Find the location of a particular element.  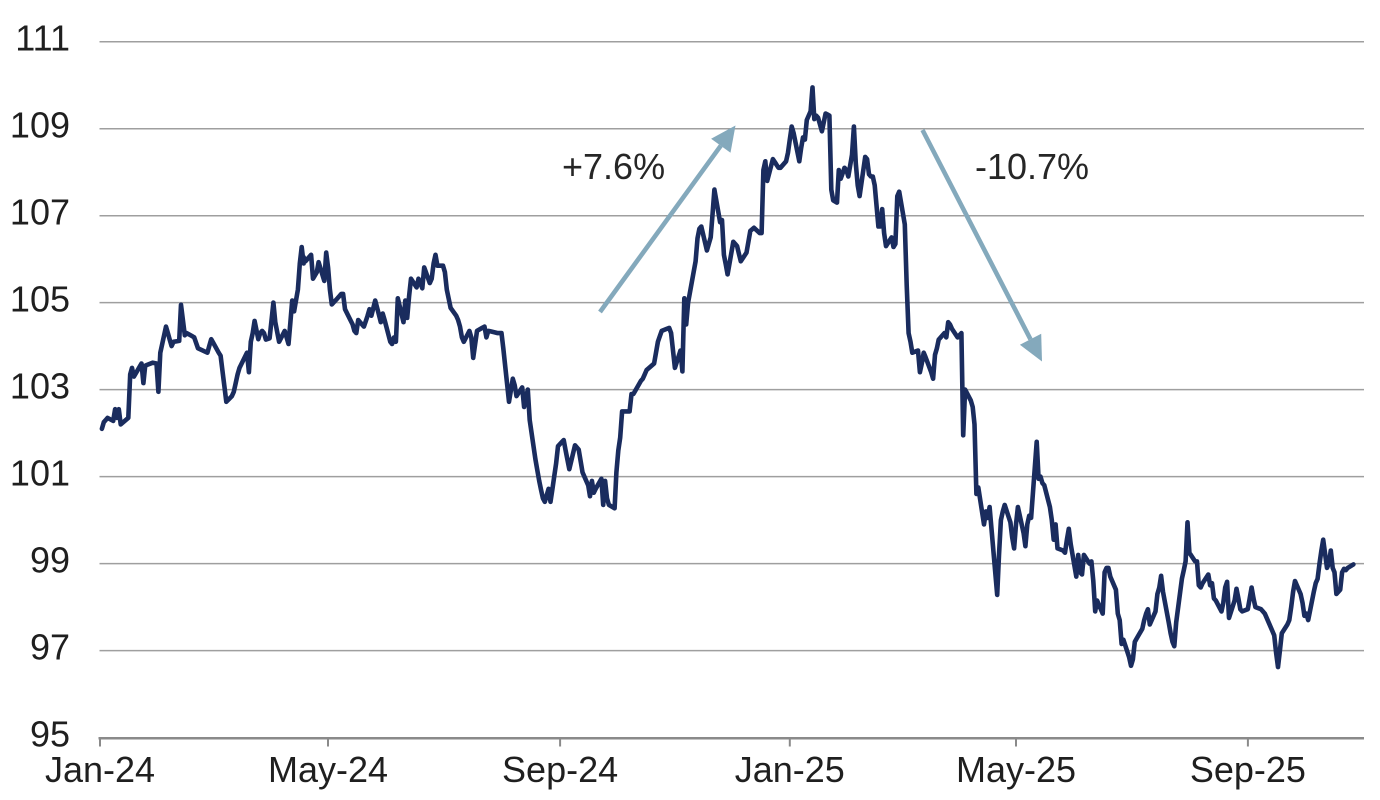

svg-text: 97 is located at coordinates (50, 647).